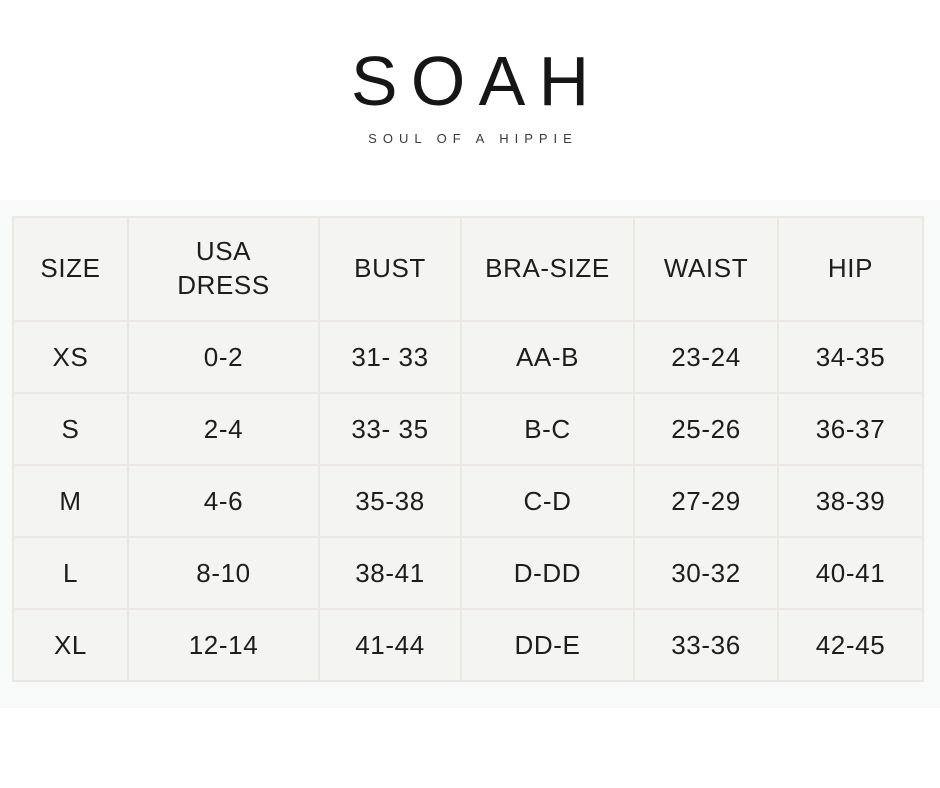 The width and height of the screenshot is (940, 788). Describe the element at coordinates (70, 573) in the screenshot. I see `cell-size: L` at that location.